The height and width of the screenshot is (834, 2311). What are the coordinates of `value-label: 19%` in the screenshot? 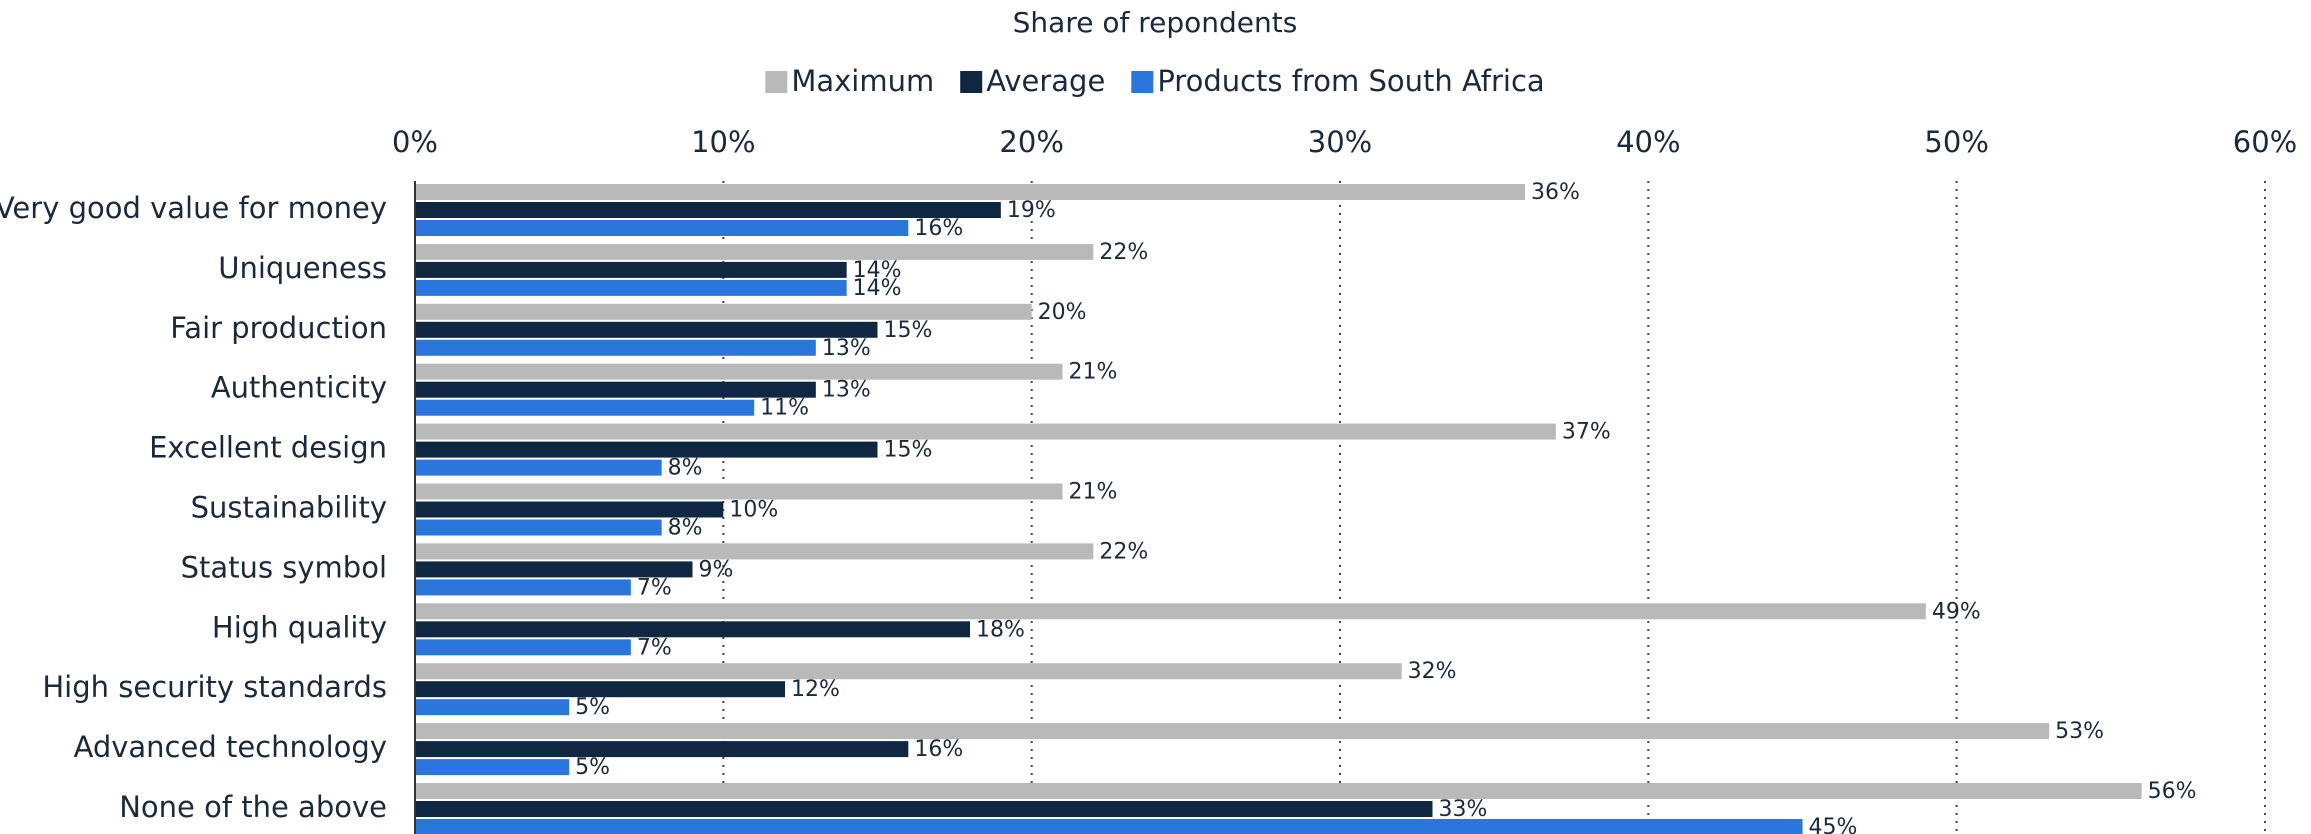 It's located at (1031, 210).